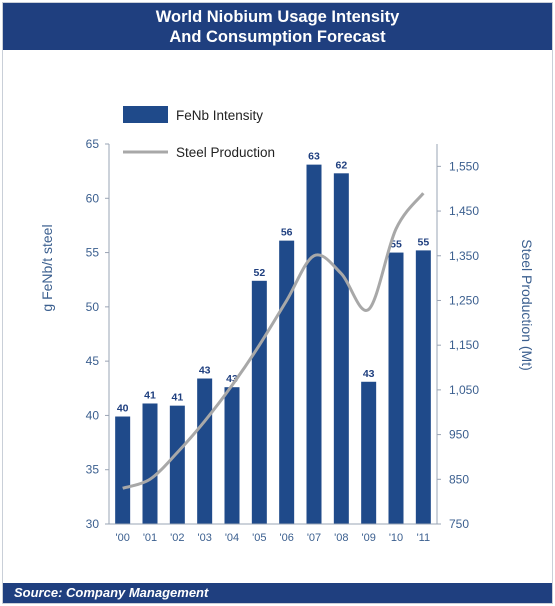  Describe the element at coordinates (341, 165) in the screenshot. I see `data-label-8: 62` at that location.